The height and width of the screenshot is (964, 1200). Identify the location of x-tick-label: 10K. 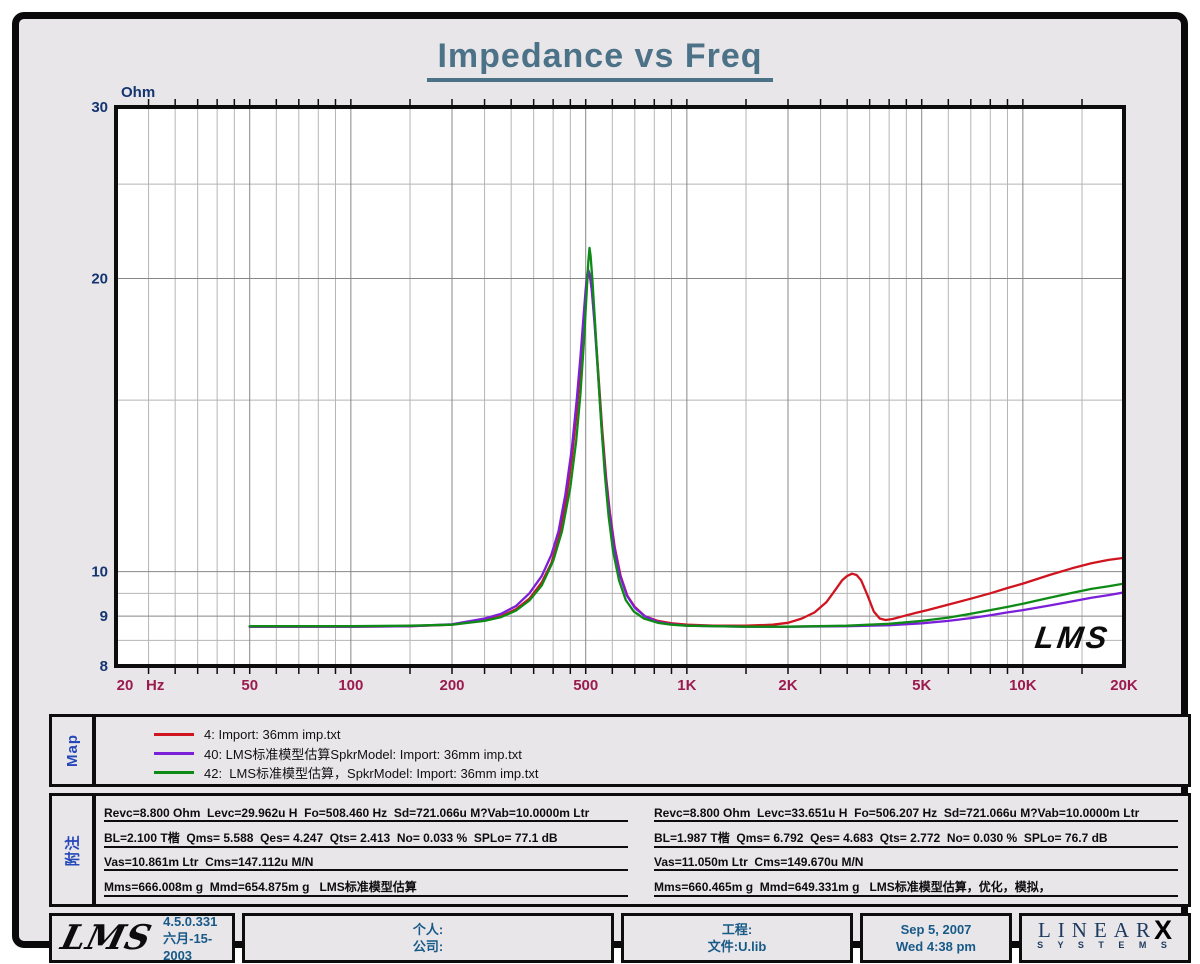
(1023, 685).